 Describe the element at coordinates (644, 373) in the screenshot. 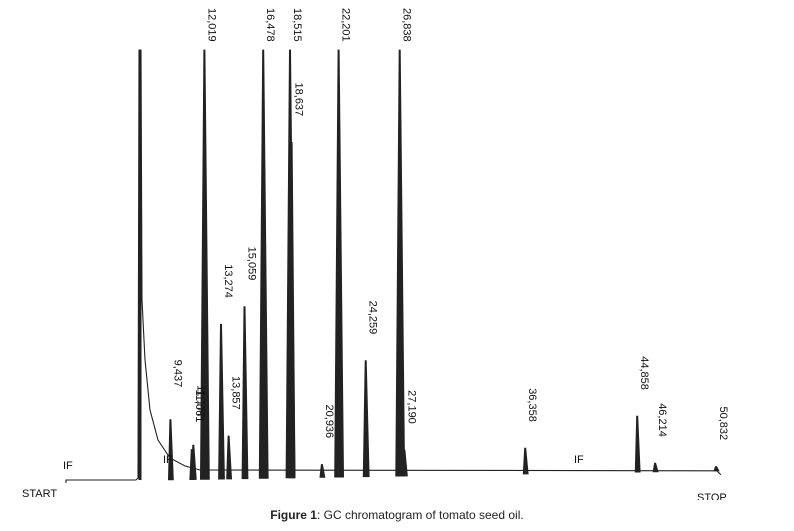

I see `peak-label-44-858: 44,858` at that location.